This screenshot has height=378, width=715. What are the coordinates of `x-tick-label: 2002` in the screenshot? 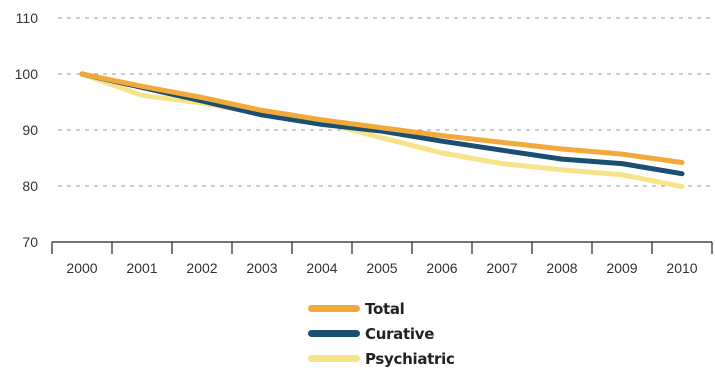 It's located at (201, 268).